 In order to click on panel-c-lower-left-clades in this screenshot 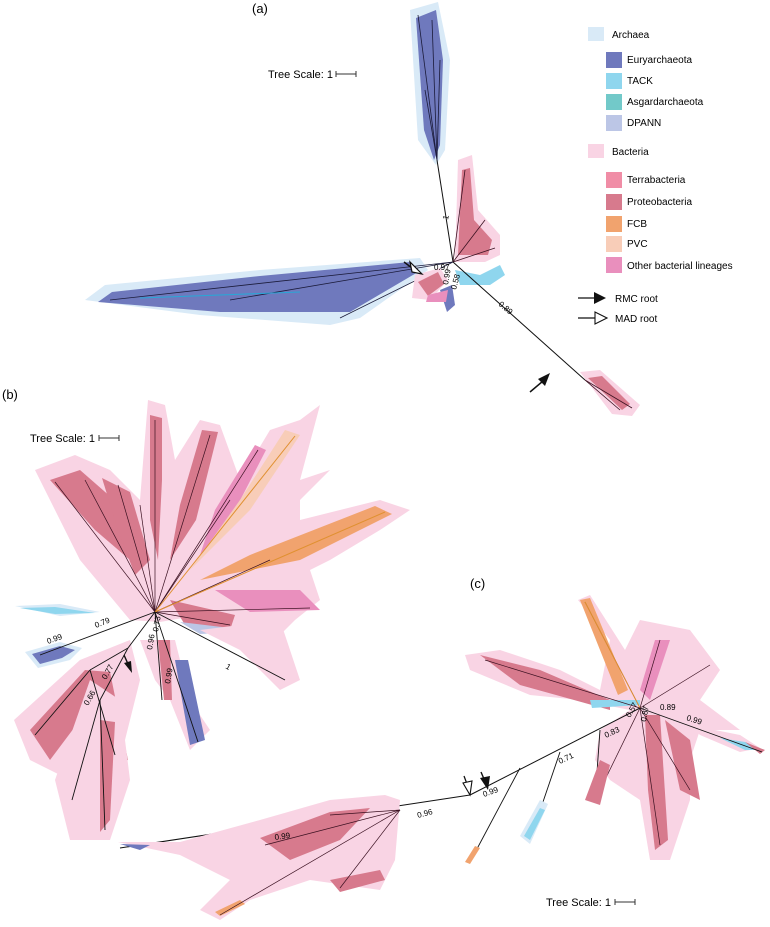, I will do `click(259, 857)`.